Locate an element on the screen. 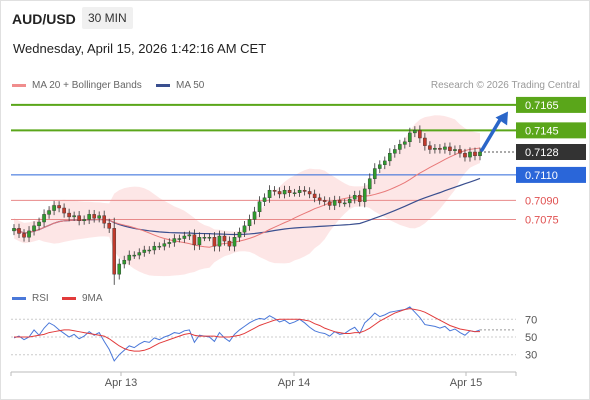 The width and height of the screenshot is (590, 400). timeframe-badge: 30 MIN is located at coordinates (107, 18).